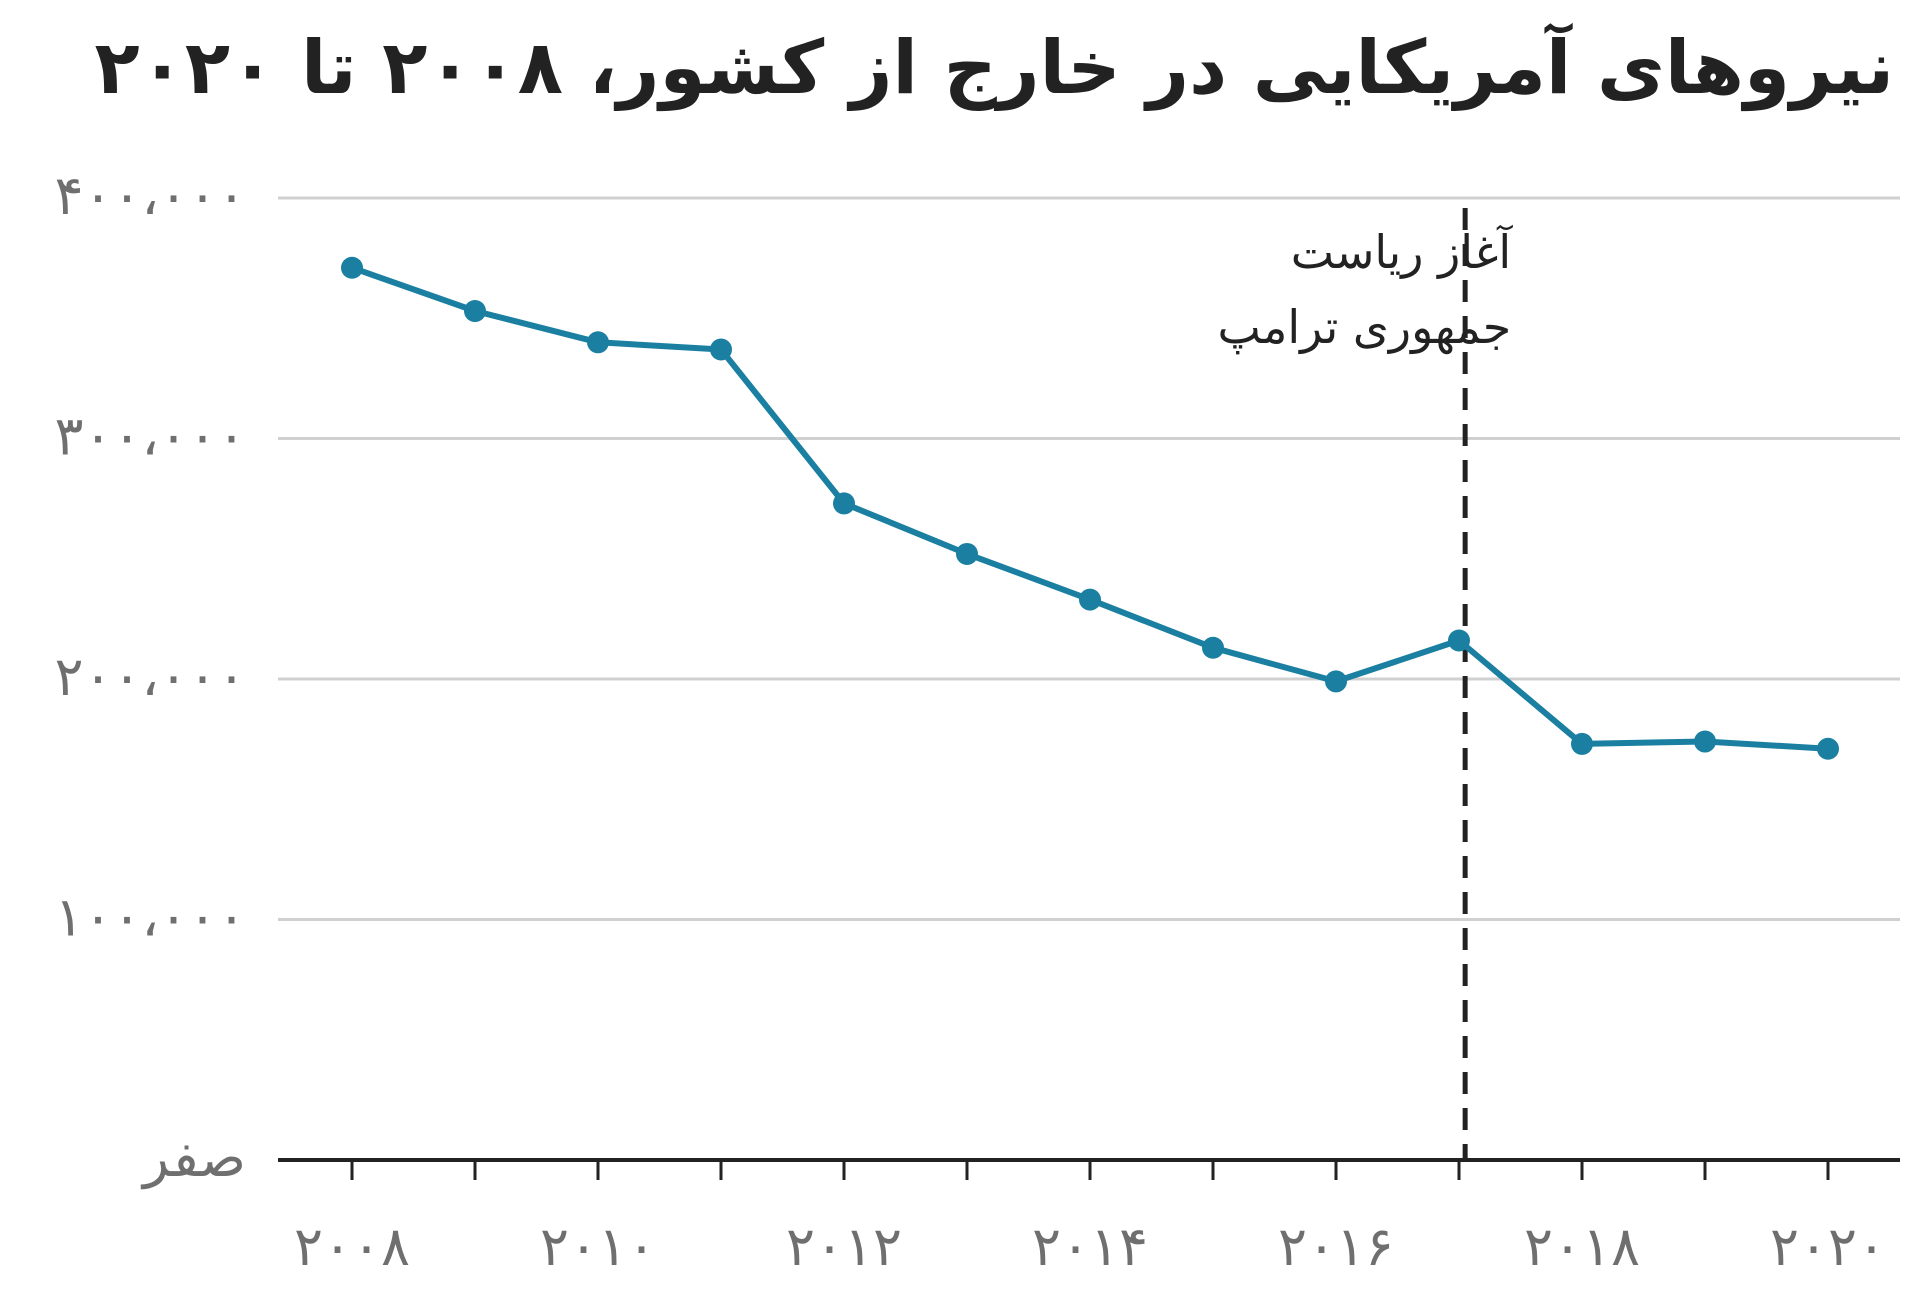  What do you see at coordinates (150, 917) in the screenshot?
I see `y-tick-label: ۱۰۰،۰۰۰` at bounding box center [150, 917].